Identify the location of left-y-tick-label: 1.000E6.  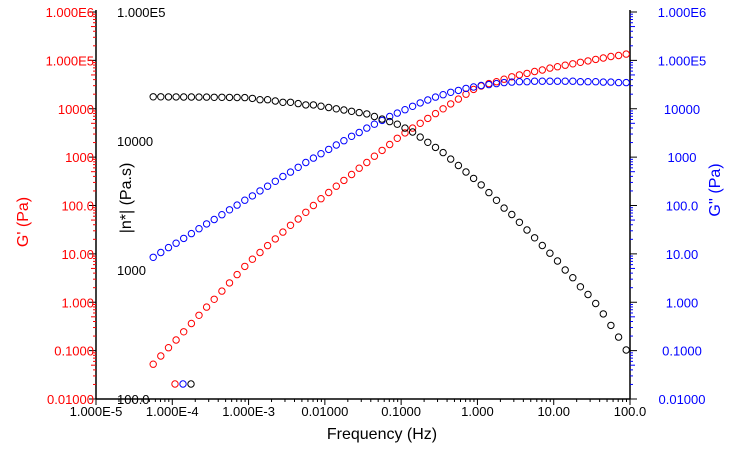
(70, 12).